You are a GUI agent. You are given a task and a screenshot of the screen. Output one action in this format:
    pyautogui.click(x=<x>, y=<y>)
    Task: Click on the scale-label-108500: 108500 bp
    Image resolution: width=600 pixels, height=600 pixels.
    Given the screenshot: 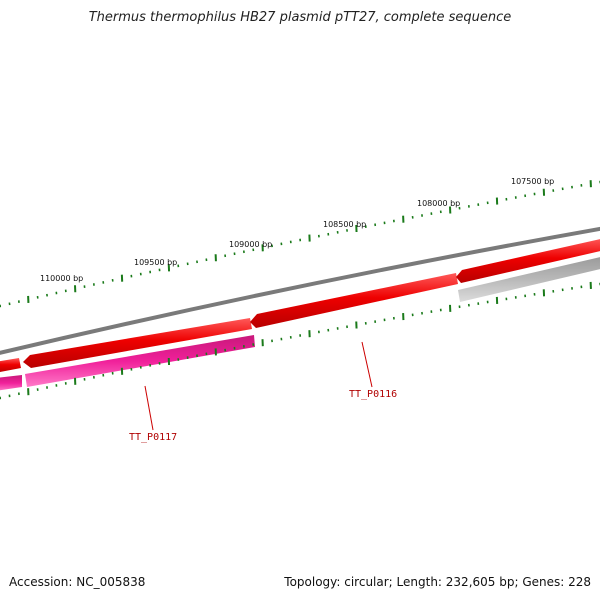 What is the action you would take?
    pyautogui.click(x=344, y=224)
    